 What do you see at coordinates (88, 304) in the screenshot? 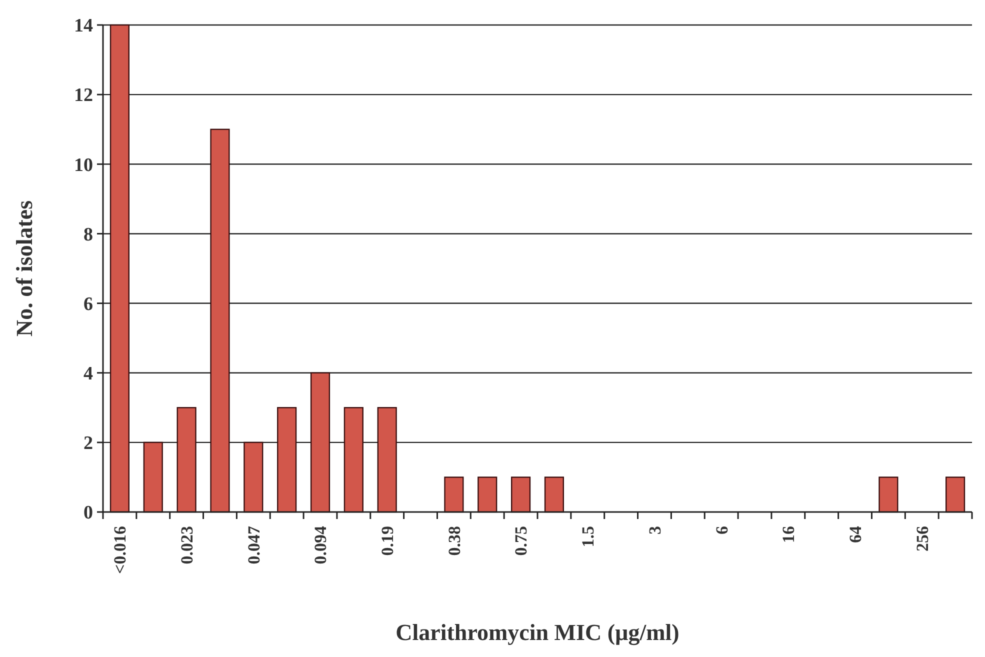
I see `y-tick-label: 6` at bounding box center [88, 304].